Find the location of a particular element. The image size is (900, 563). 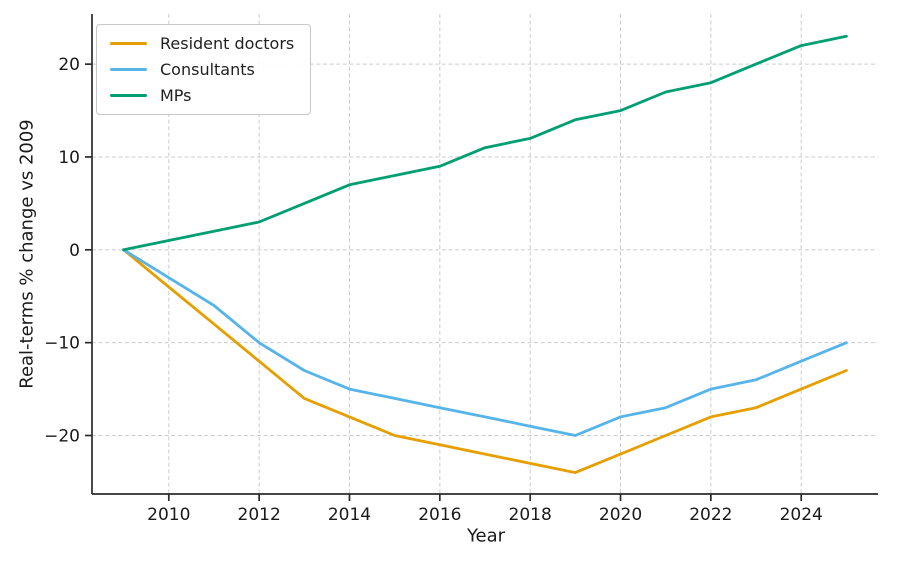

legend-item-mps: MPs is located at coordinates (202, 95).